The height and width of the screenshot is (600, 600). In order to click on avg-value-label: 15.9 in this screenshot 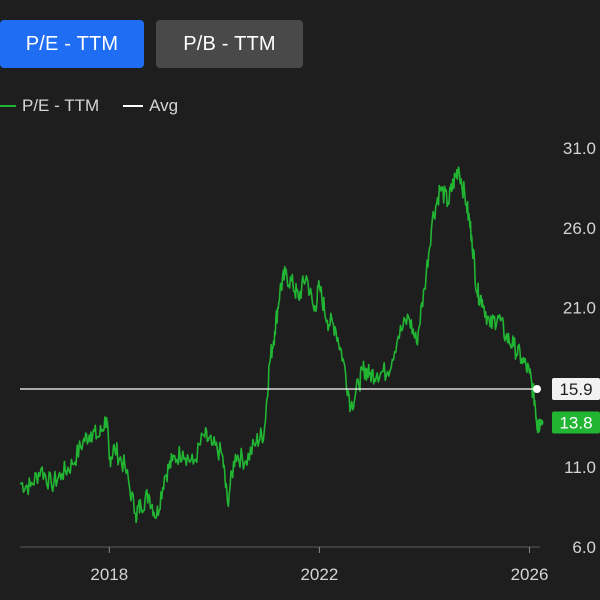, I will do `click(575, 389)`.